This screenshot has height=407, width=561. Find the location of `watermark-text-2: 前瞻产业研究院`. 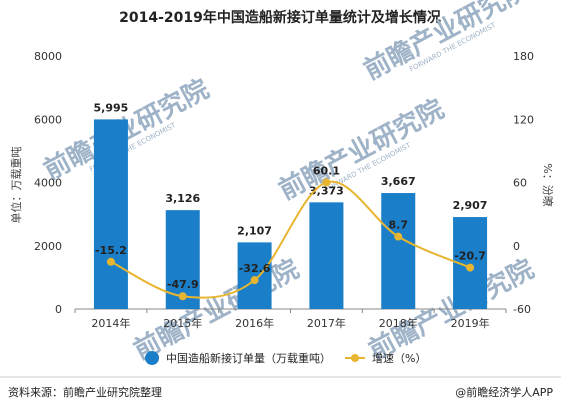

watermark-text-2: 前瞻产业研究院 is located at coordinates (361, 149).